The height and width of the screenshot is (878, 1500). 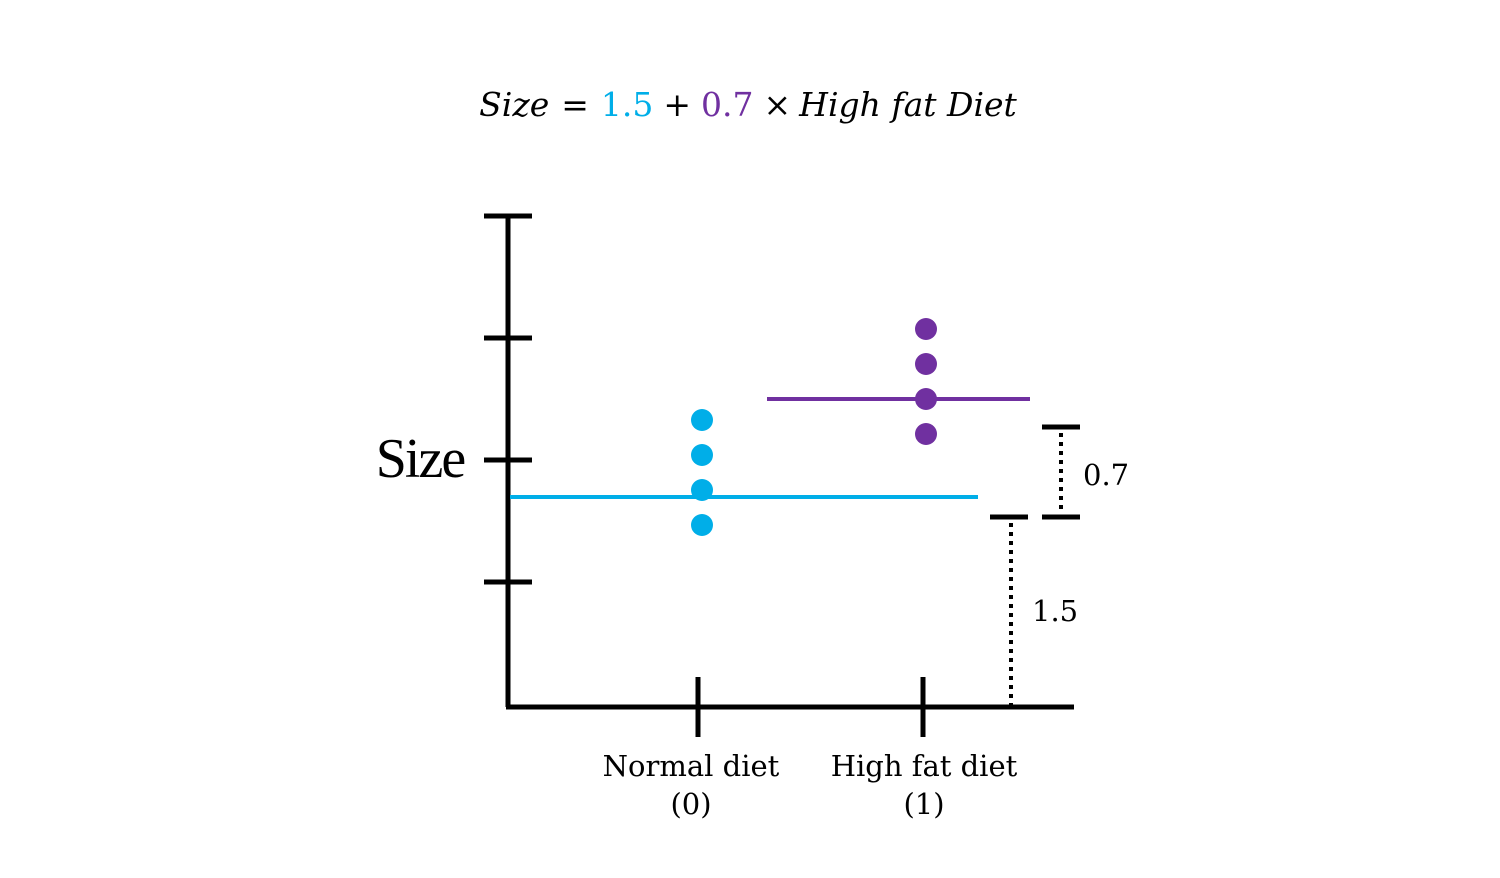 What do you see at coordinates (778, 104) in the screenshot?
I see `equation-times: ×` at bounding box center [778, 104].